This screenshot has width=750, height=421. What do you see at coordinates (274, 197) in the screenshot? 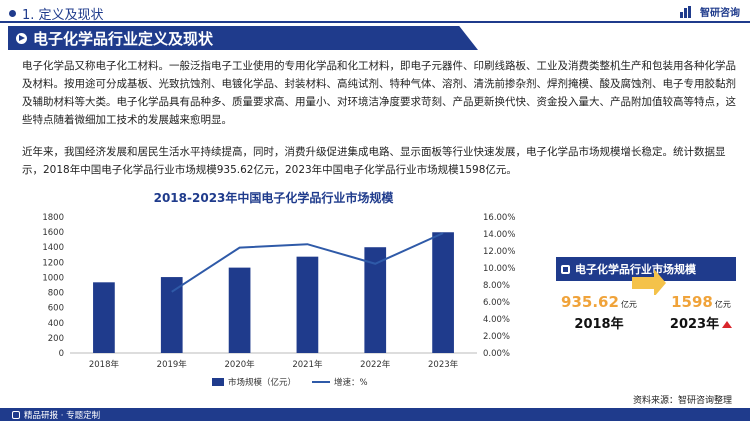
I see `chart-title: 2018-2023年中国电子化学品行业市场规模` at bounding box center [274, 197].